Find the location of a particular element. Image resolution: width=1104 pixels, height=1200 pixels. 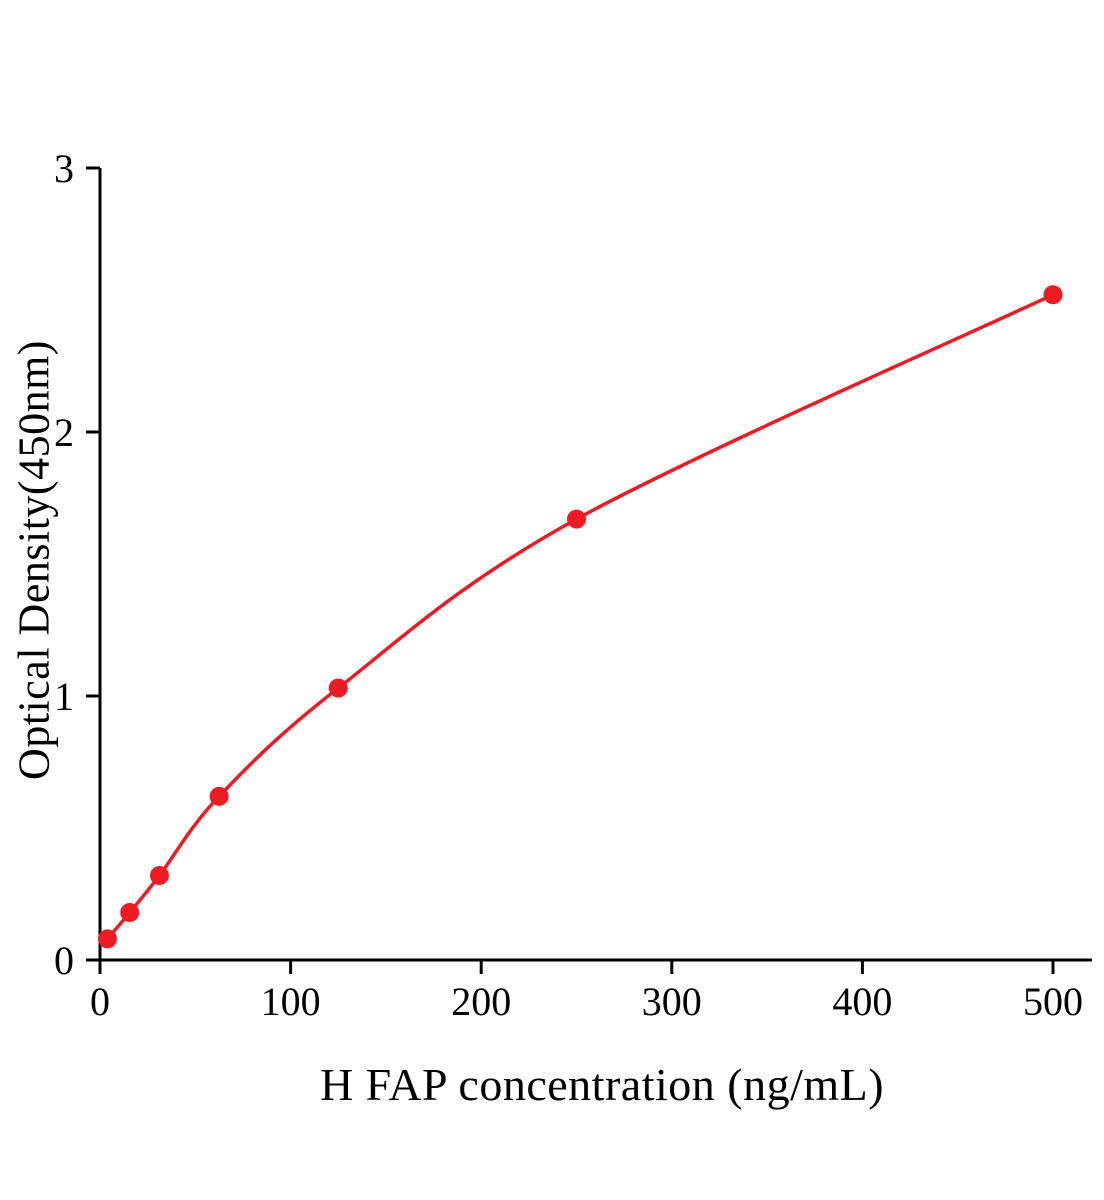

y-tick-label: 0 is located at coordinates (64, 960).